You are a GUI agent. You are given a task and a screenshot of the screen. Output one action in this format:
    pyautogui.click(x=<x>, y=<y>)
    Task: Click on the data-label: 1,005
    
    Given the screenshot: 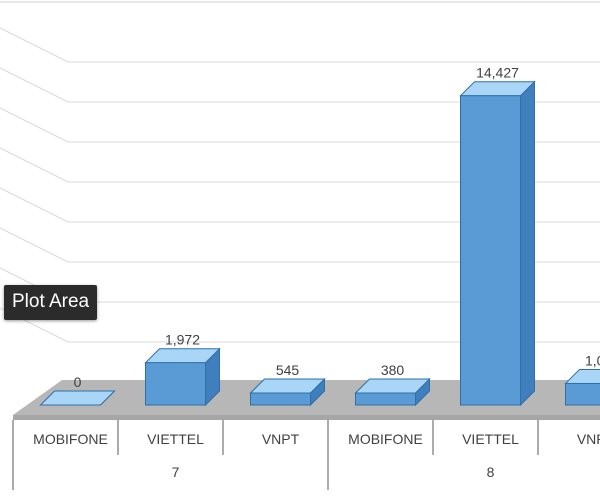 What is the action you would take?
    pyautogui.click(x=592, y=360)
    